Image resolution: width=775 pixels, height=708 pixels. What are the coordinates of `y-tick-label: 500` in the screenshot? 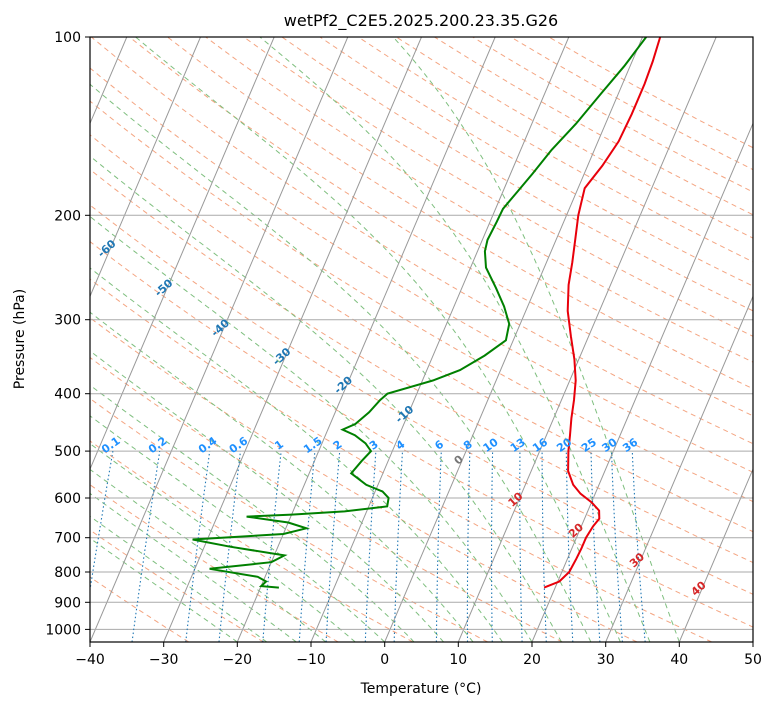 It's located at (67, 452).